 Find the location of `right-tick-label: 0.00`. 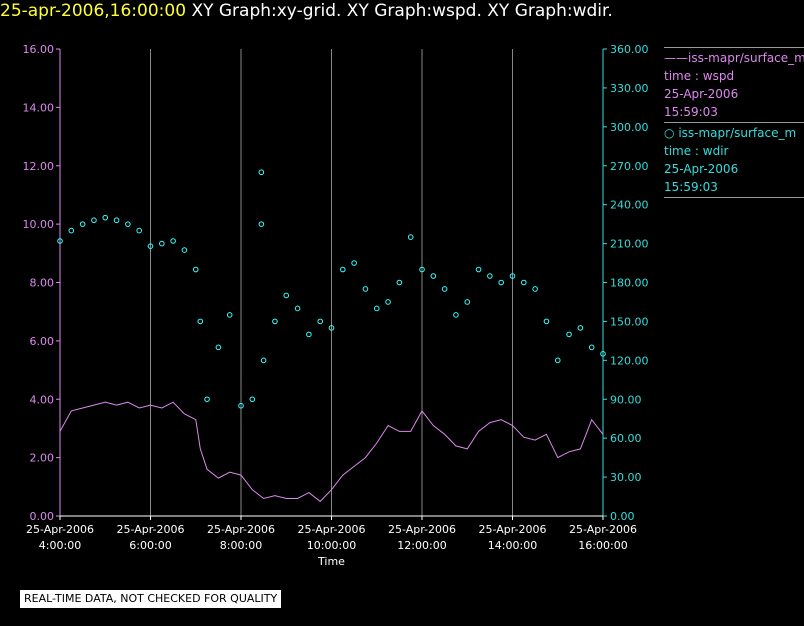

right-tick-label: 0.00 is located at coordinates (622, 516).